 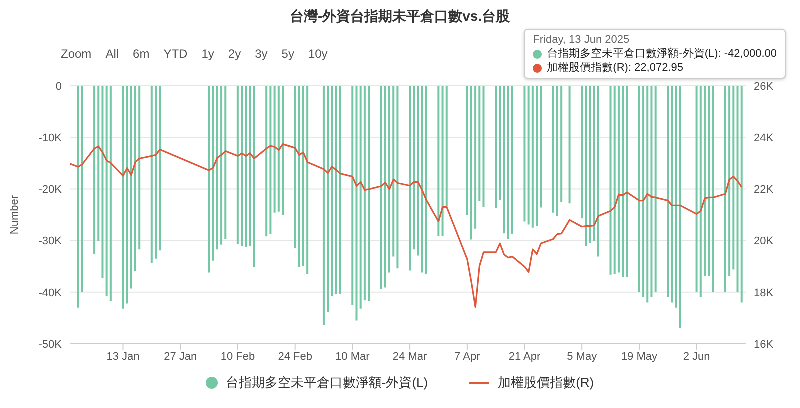 What do you see at coordinates (238, 356) in the screenshot?
I see `x-tick-label: 10 Feb` at bounding box center [238, 356].